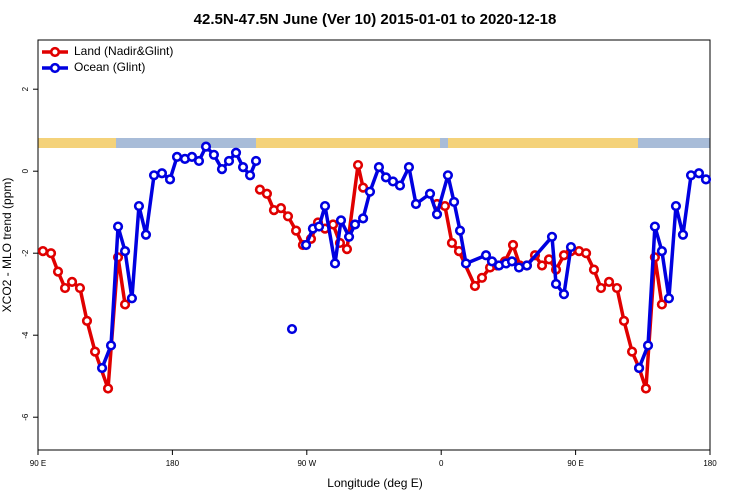  Describe the element at coordinates (306, 463) in the screenshot. I see `x-tick-label: 90 W` at that location.